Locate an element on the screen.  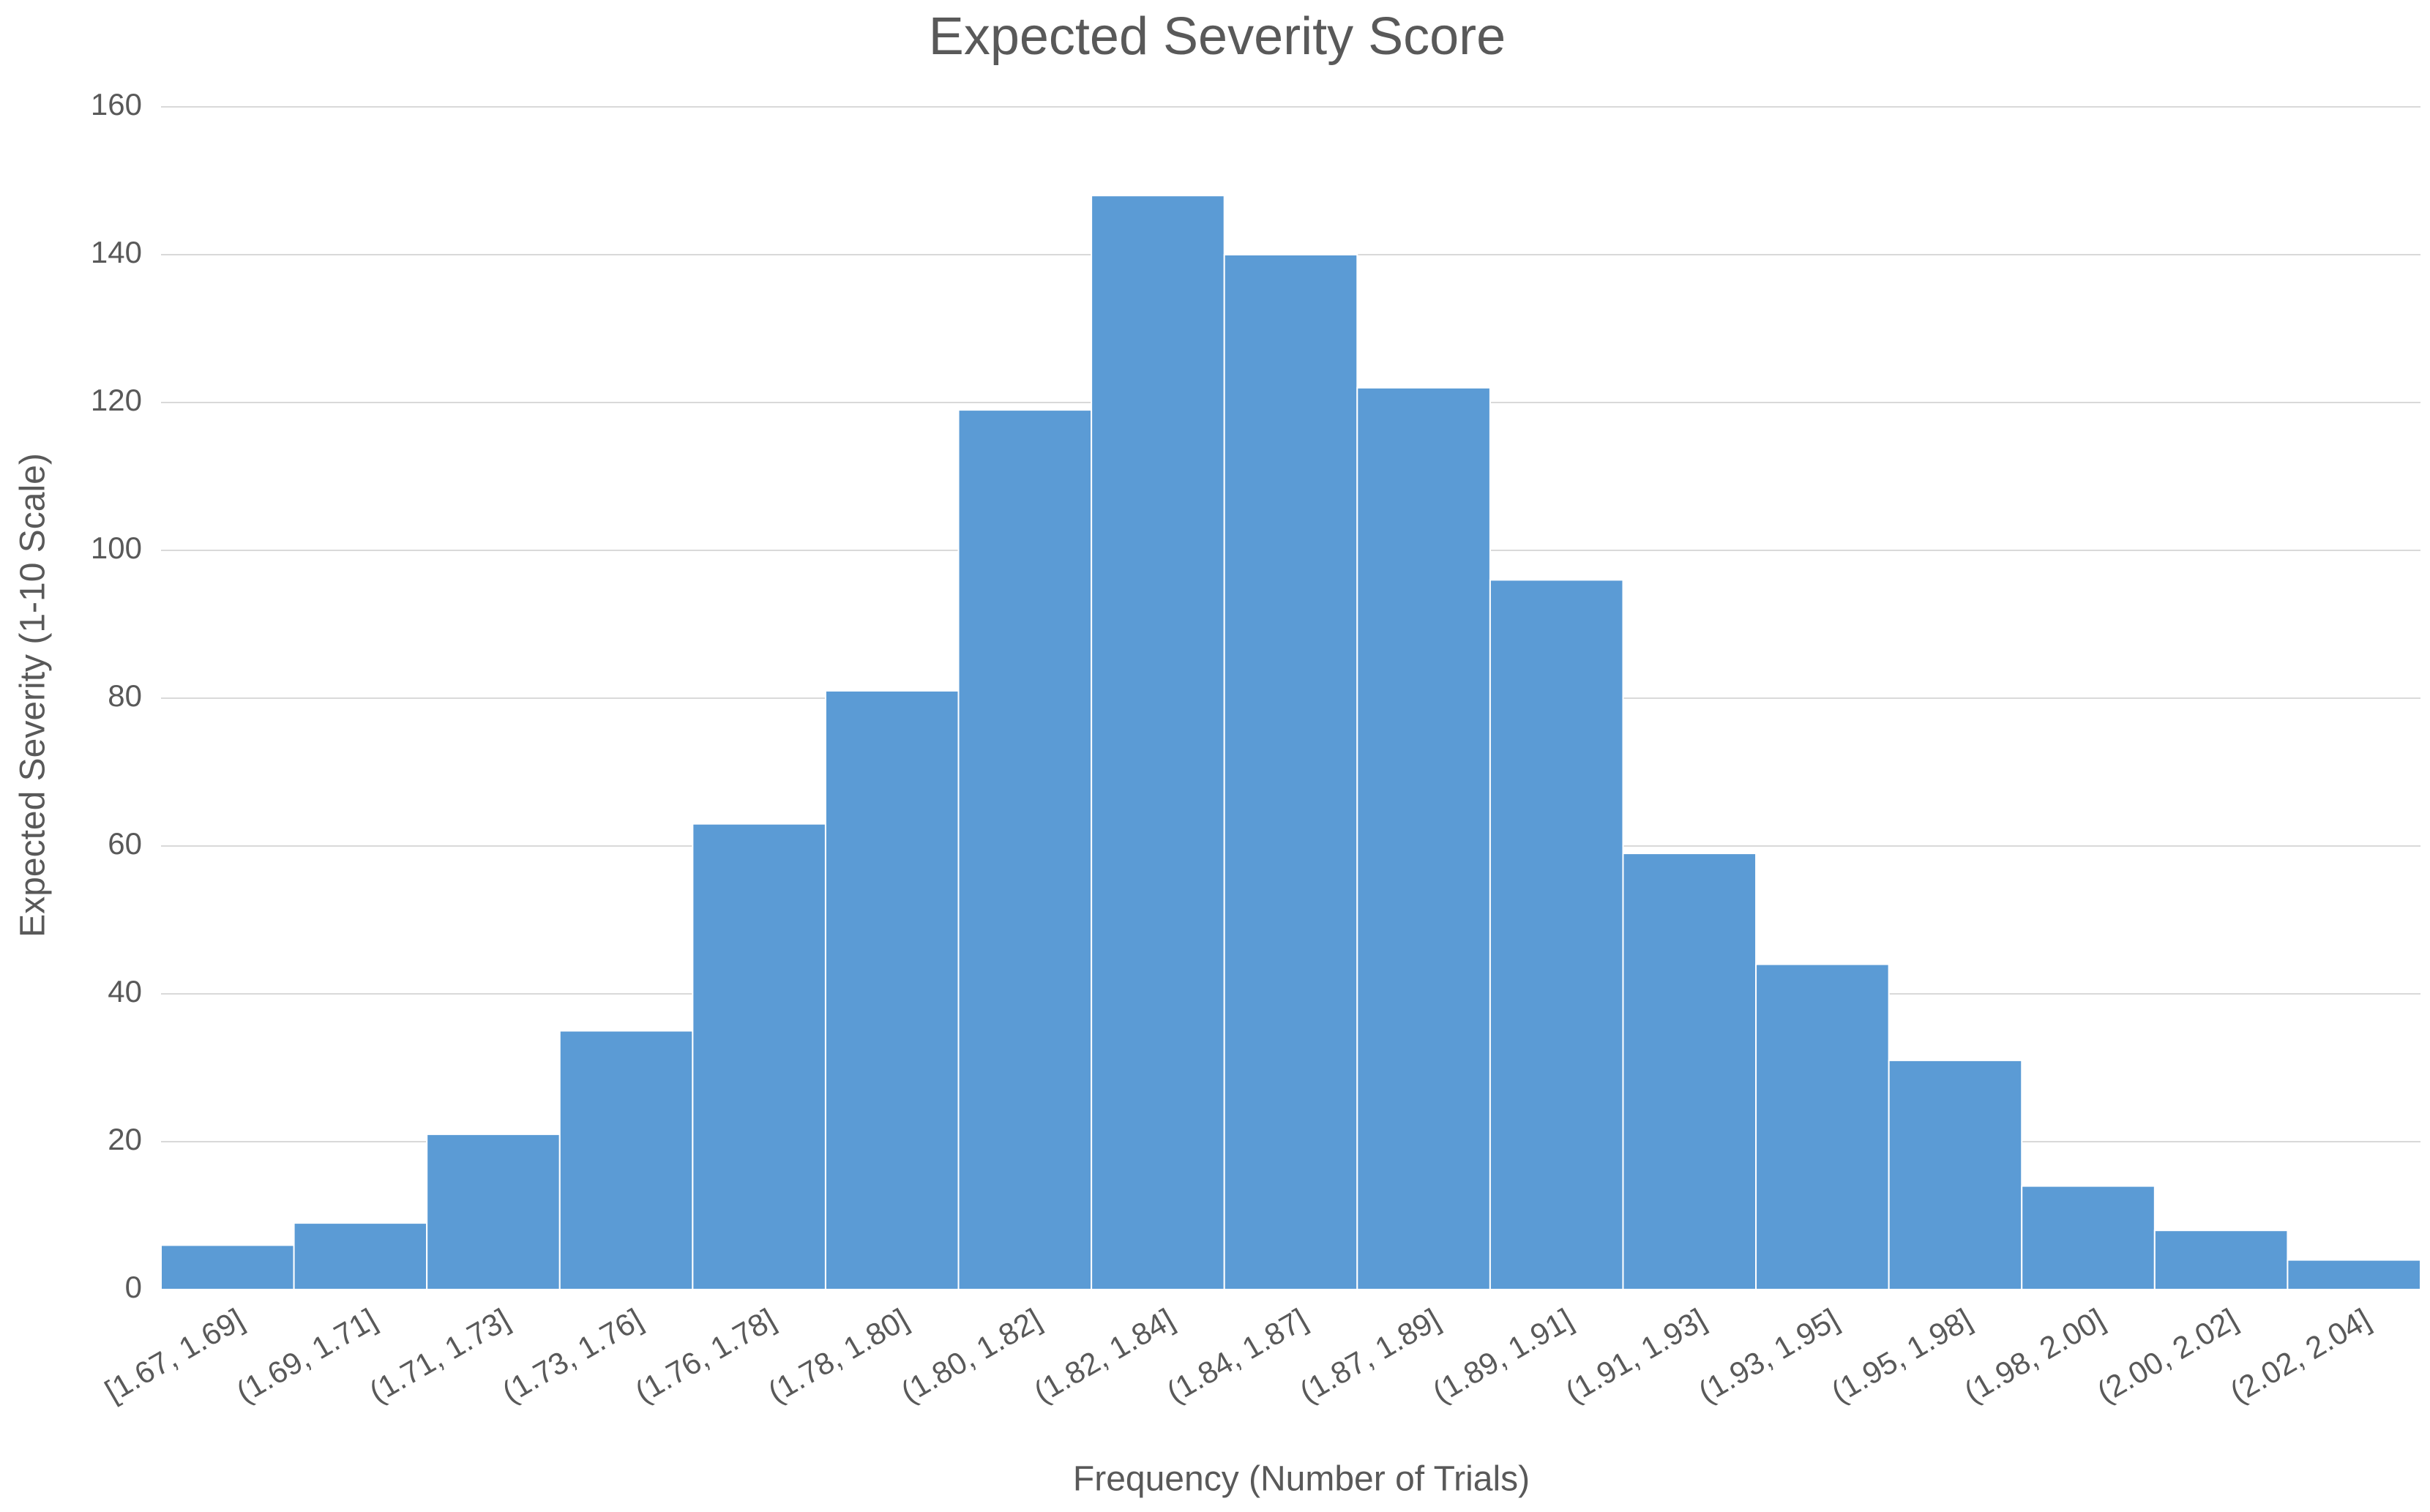
y-tick-label: 100 is located at coordinates (117, 548).